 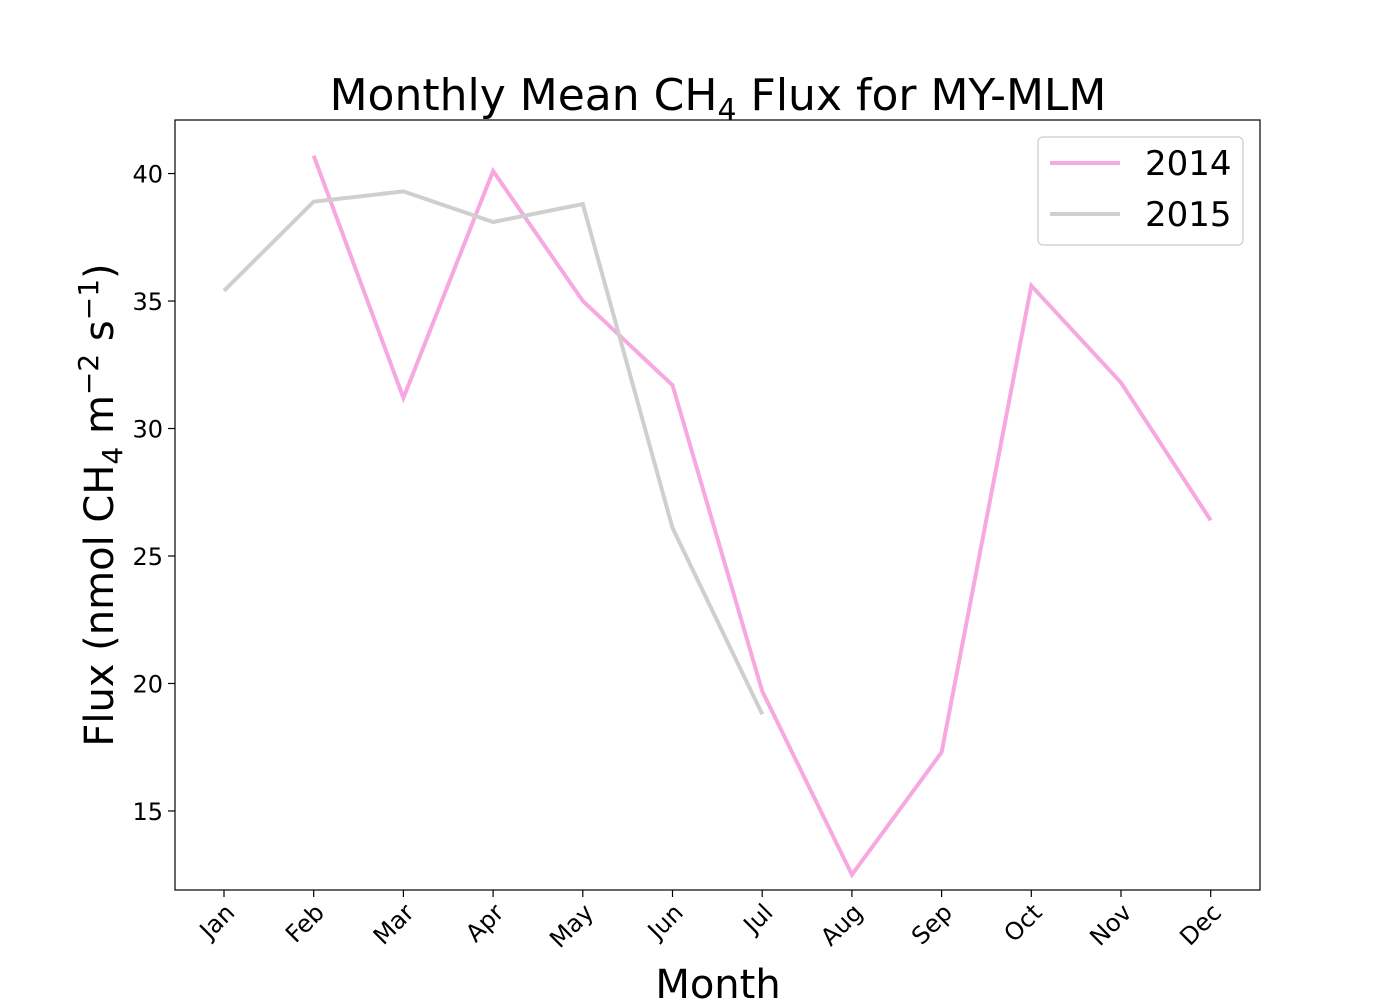 What do you see at coordinates (710, 921) in the screenshot?
I see `x-axis: Jan Feb Mar Apr May Jun Jul Aug Sep Oct Nov Dec` at bounding box center [710, 921].